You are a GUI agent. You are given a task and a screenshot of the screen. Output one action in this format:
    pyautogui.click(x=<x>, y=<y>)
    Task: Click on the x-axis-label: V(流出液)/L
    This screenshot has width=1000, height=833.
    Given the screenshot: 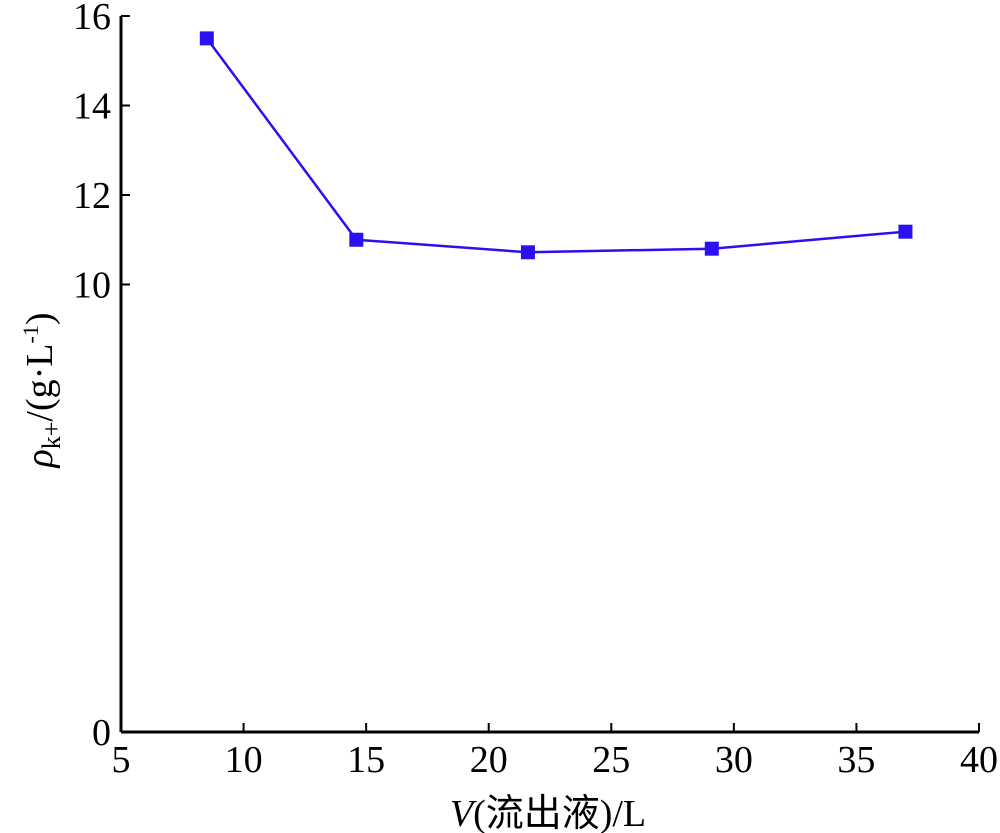 What is the action you would take?
    pyautogui.click(x=548, y=813)
    